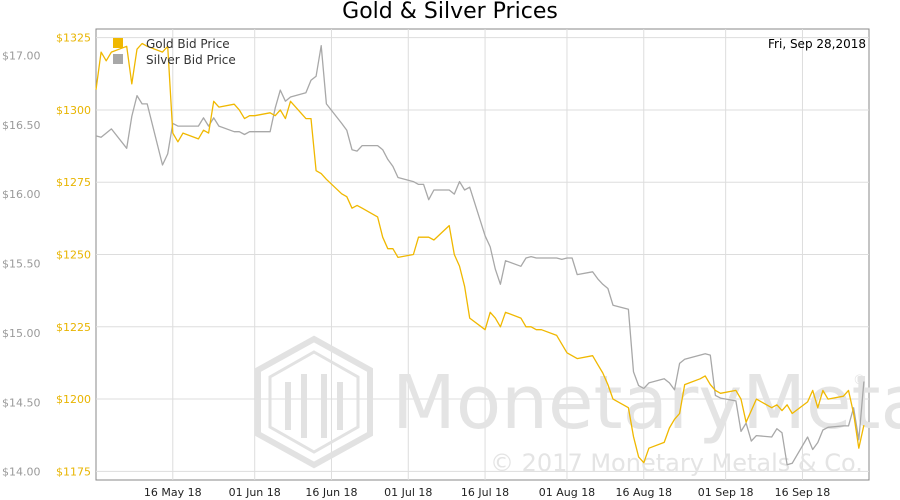 This screenshot has width=900, height=500. I want to click on y-tick-label-right: $15.50, so click(21, 264).